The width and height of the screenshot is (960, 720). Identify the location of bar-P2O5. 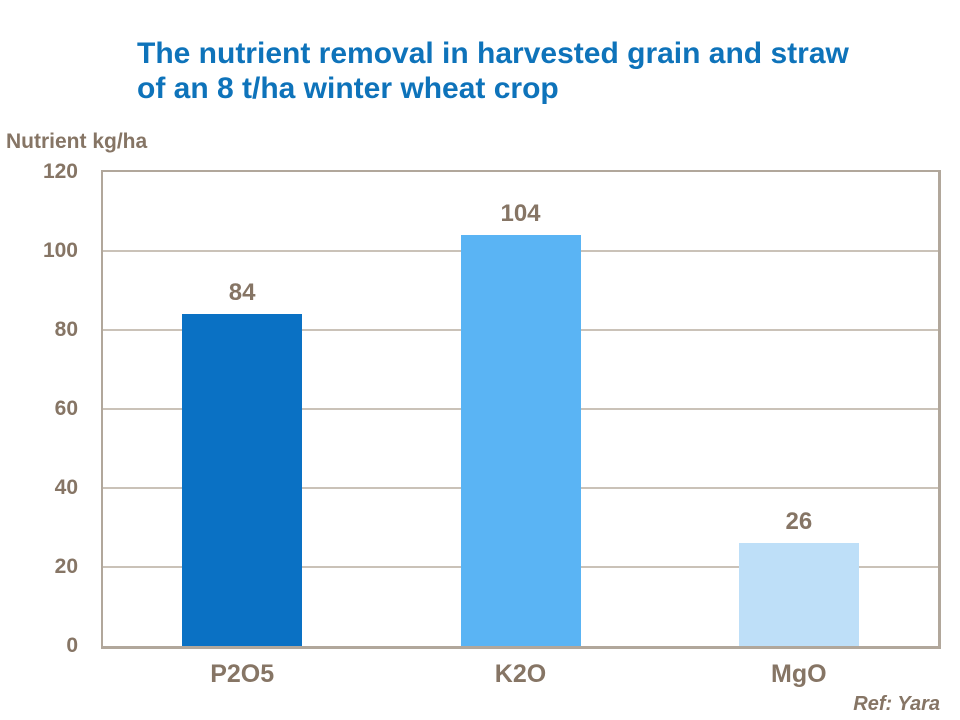
(242, 480).